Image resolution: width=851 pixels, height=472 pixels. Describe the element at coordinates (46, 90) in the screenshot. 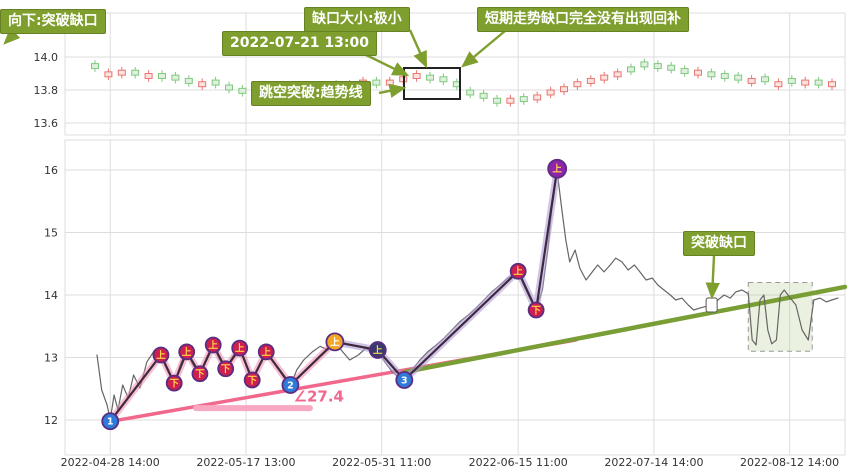

I see `y-axis-tick: 13.8` at that location.